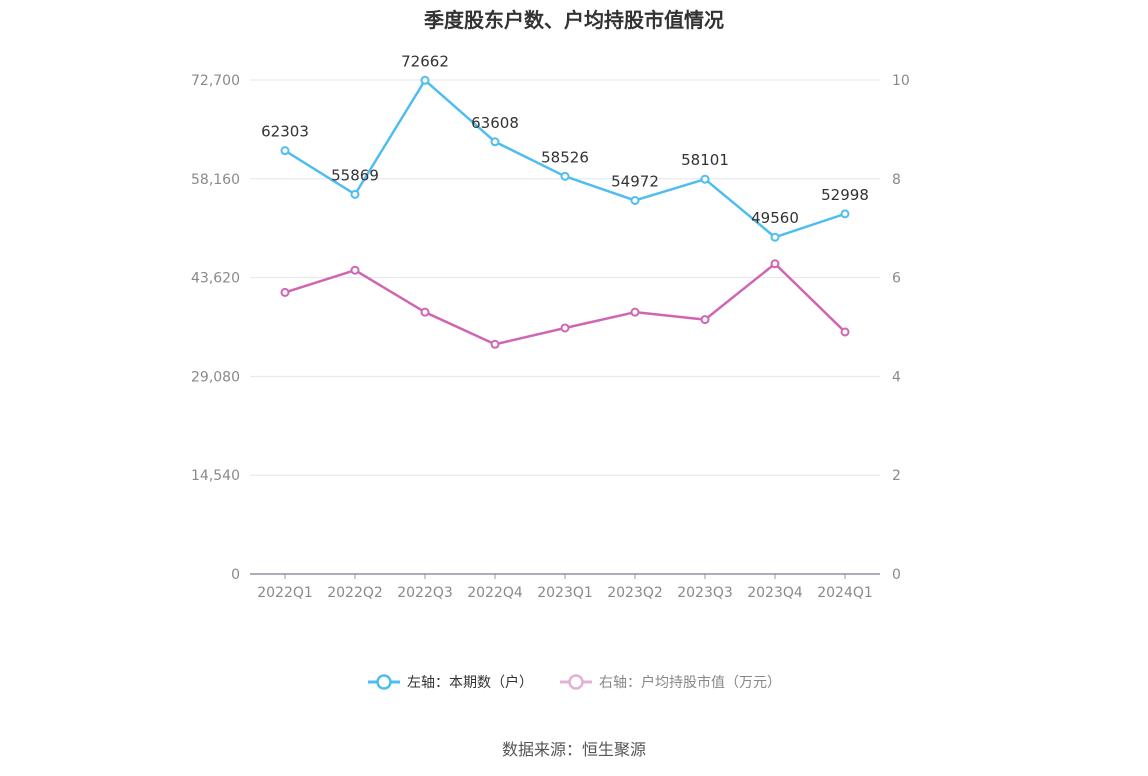  What do you see at coordinates (845, 195) in the screenshot?
I see `data-label: 52998` at bounding box center [845, 195].